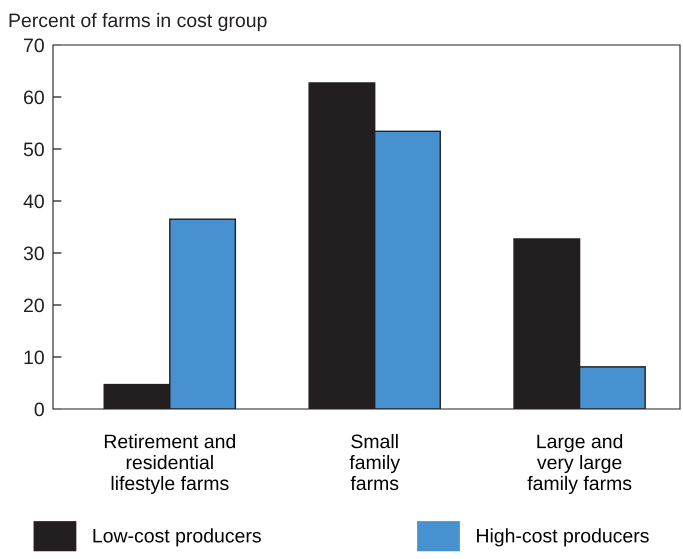 Image resolution: width=683 pixels, height=559 pixels. I want to click on y-tick-label: 70, so click(34, 45).